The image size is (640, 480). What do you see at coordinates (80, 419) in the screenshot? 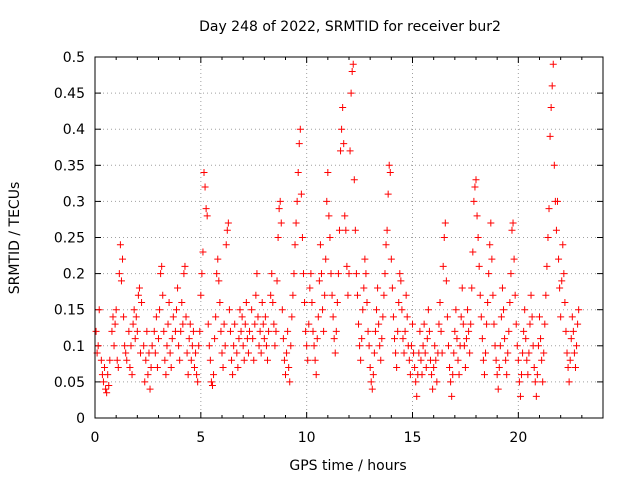
I see `y-tick-label: 0` at bounding box center [80, 419].